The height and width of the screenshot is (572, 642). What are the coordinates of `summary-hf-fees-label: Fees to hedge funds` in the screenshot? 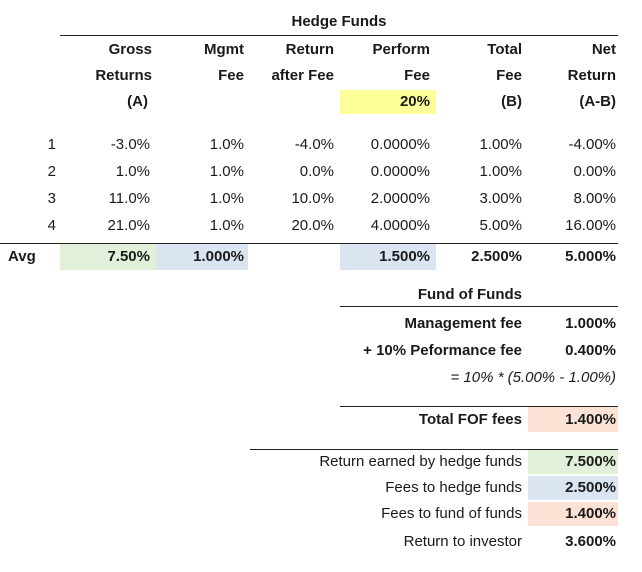 It's located at (453, 487).